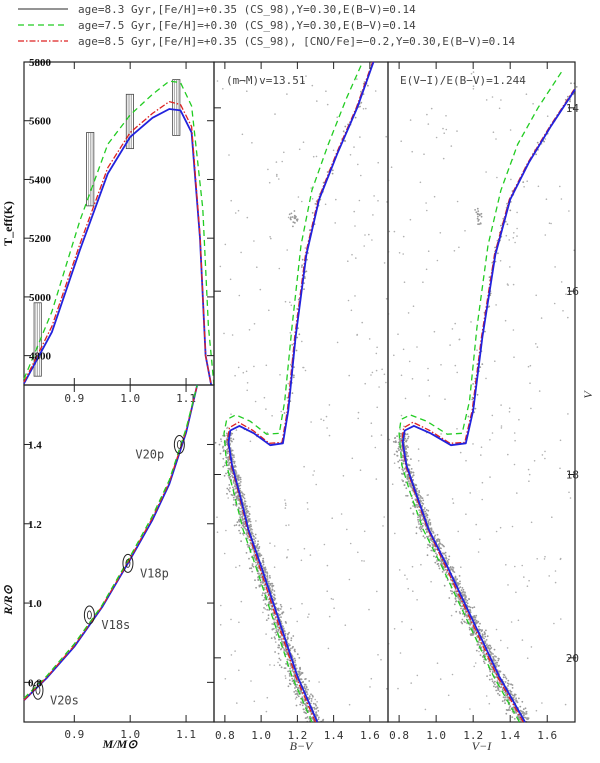 This screenshot has height=763, width=600. Describe the element at coordinates (149, 454) in the screenshot. I see `star-label-0: V20p` at that location.